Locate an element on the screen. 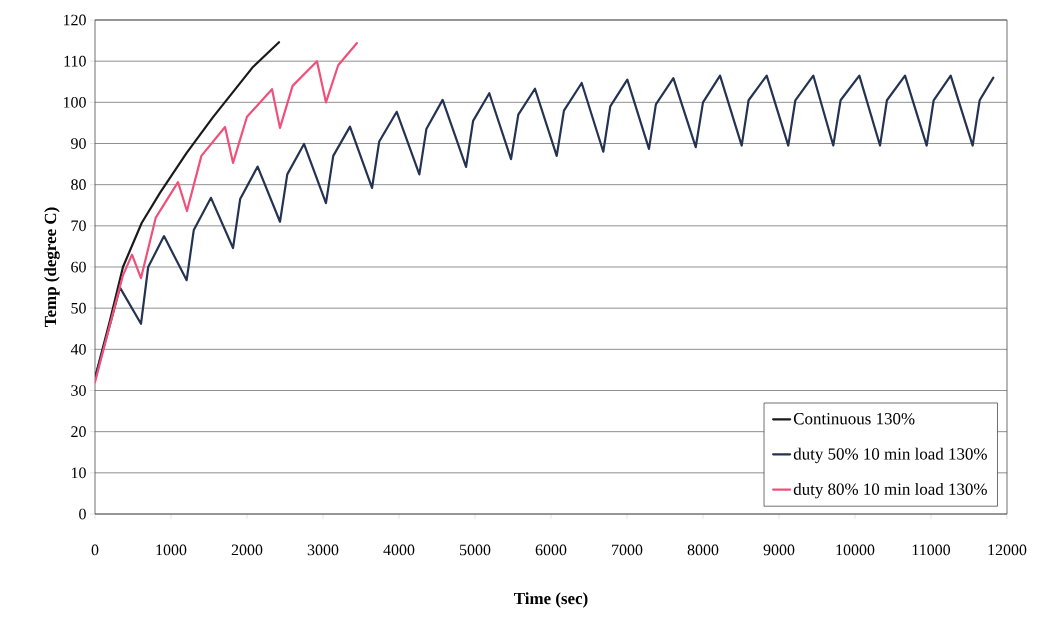 Image resolution: width=1055 pixels, height=629 pixels. x-tick-label: 5000 is located at coordinates (475, 550).